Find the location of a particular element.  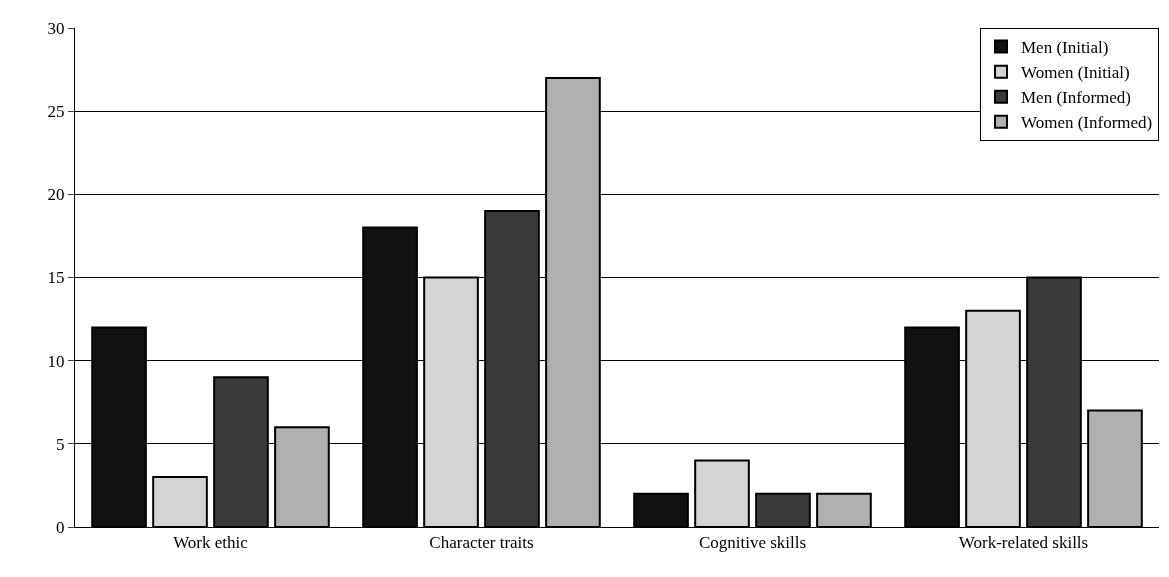

y-tick-label: 10 is located at coordinates (56, 361).